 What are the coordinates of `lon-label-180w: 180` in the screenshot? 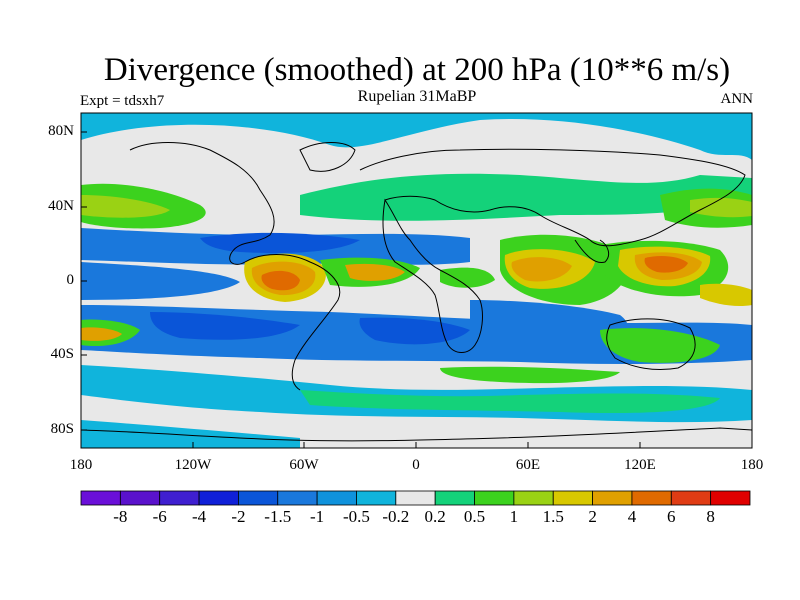 It's located at (81, 465).